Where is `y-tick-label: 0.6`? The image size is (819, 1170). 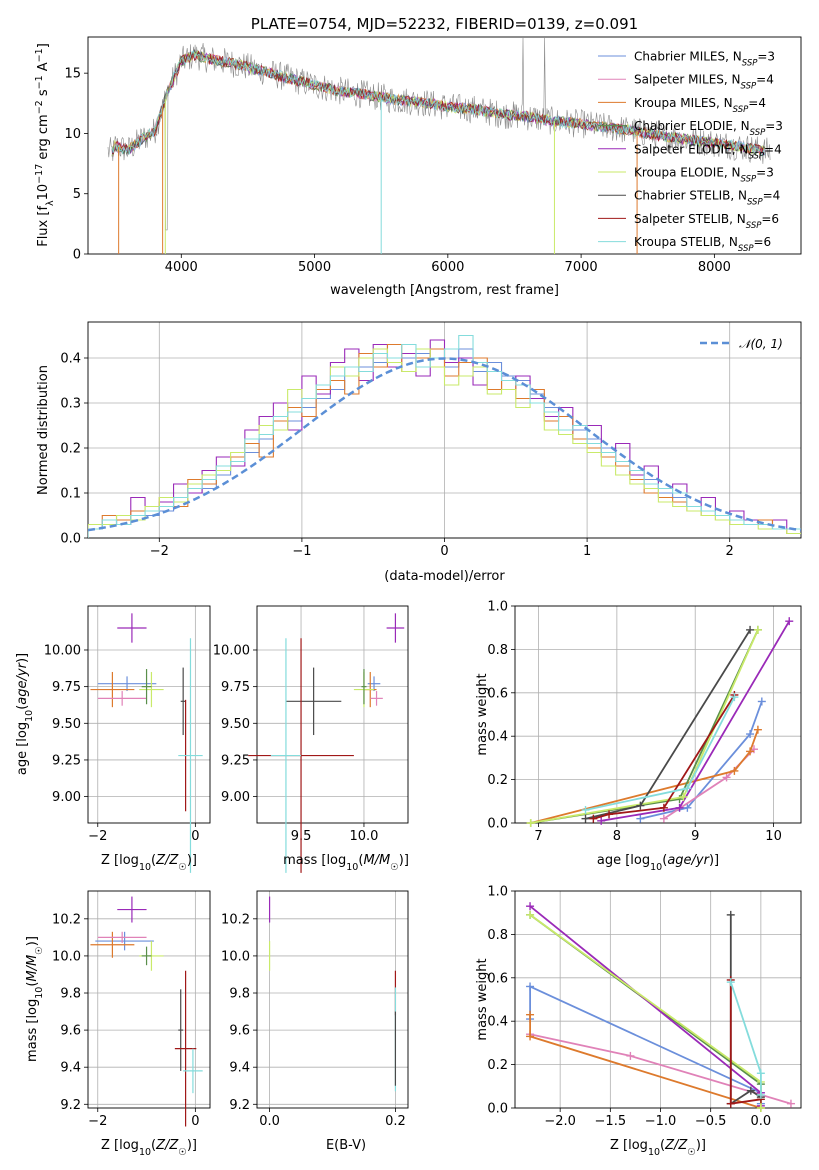
y-tick-label: 0.6 is located at coordinates (497, 978).